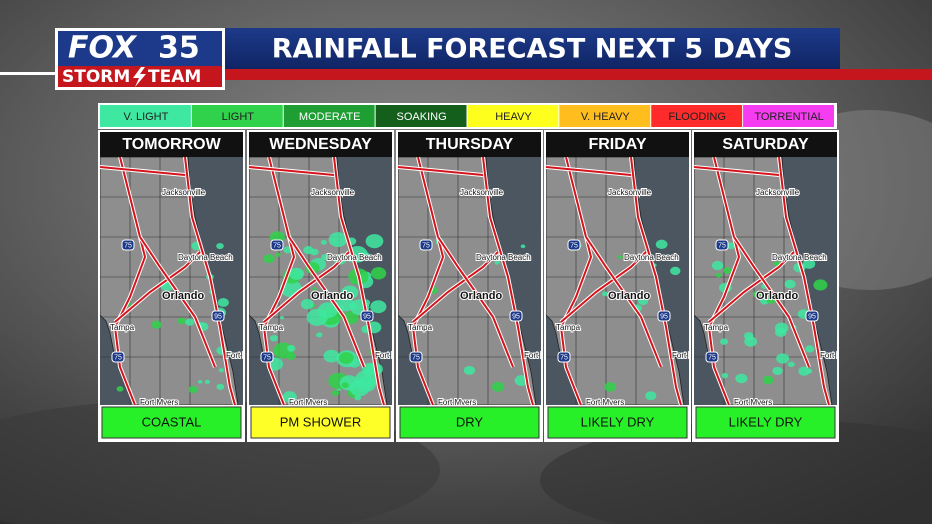 The image size is (932, 524). I want to click on legend-label: FLOODING, so click(696, 117).